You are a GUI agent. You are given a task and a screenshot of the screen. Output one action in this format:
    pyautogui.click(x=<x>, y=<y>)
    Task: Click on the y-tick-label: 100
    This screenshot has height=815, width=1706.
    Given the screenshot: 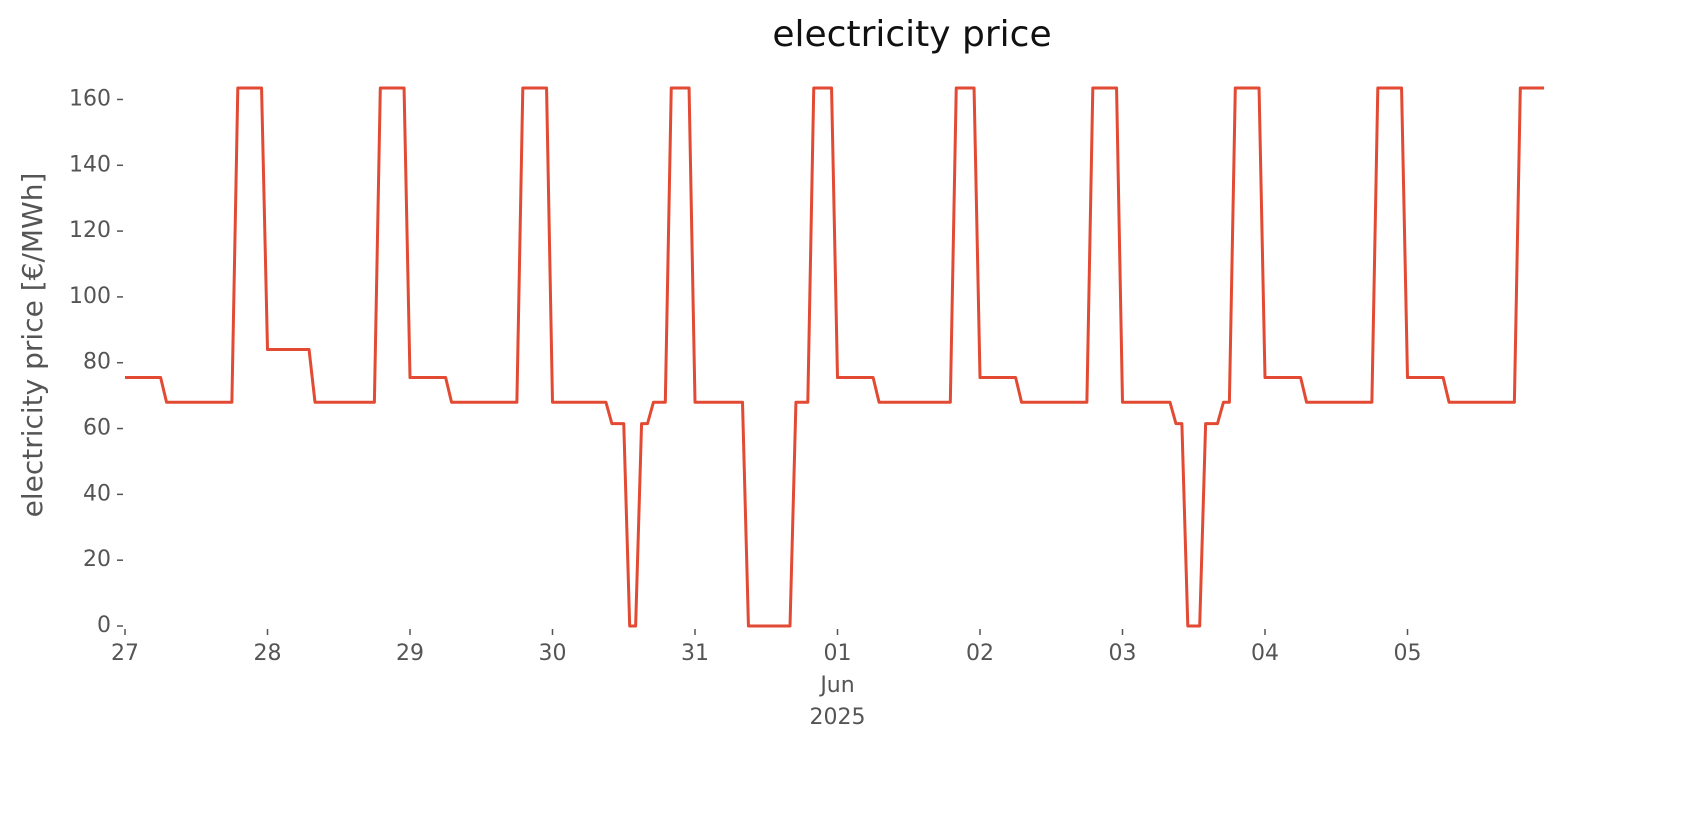 What is the action you would take?
    pyautogui.click(x=90, y=296)
    